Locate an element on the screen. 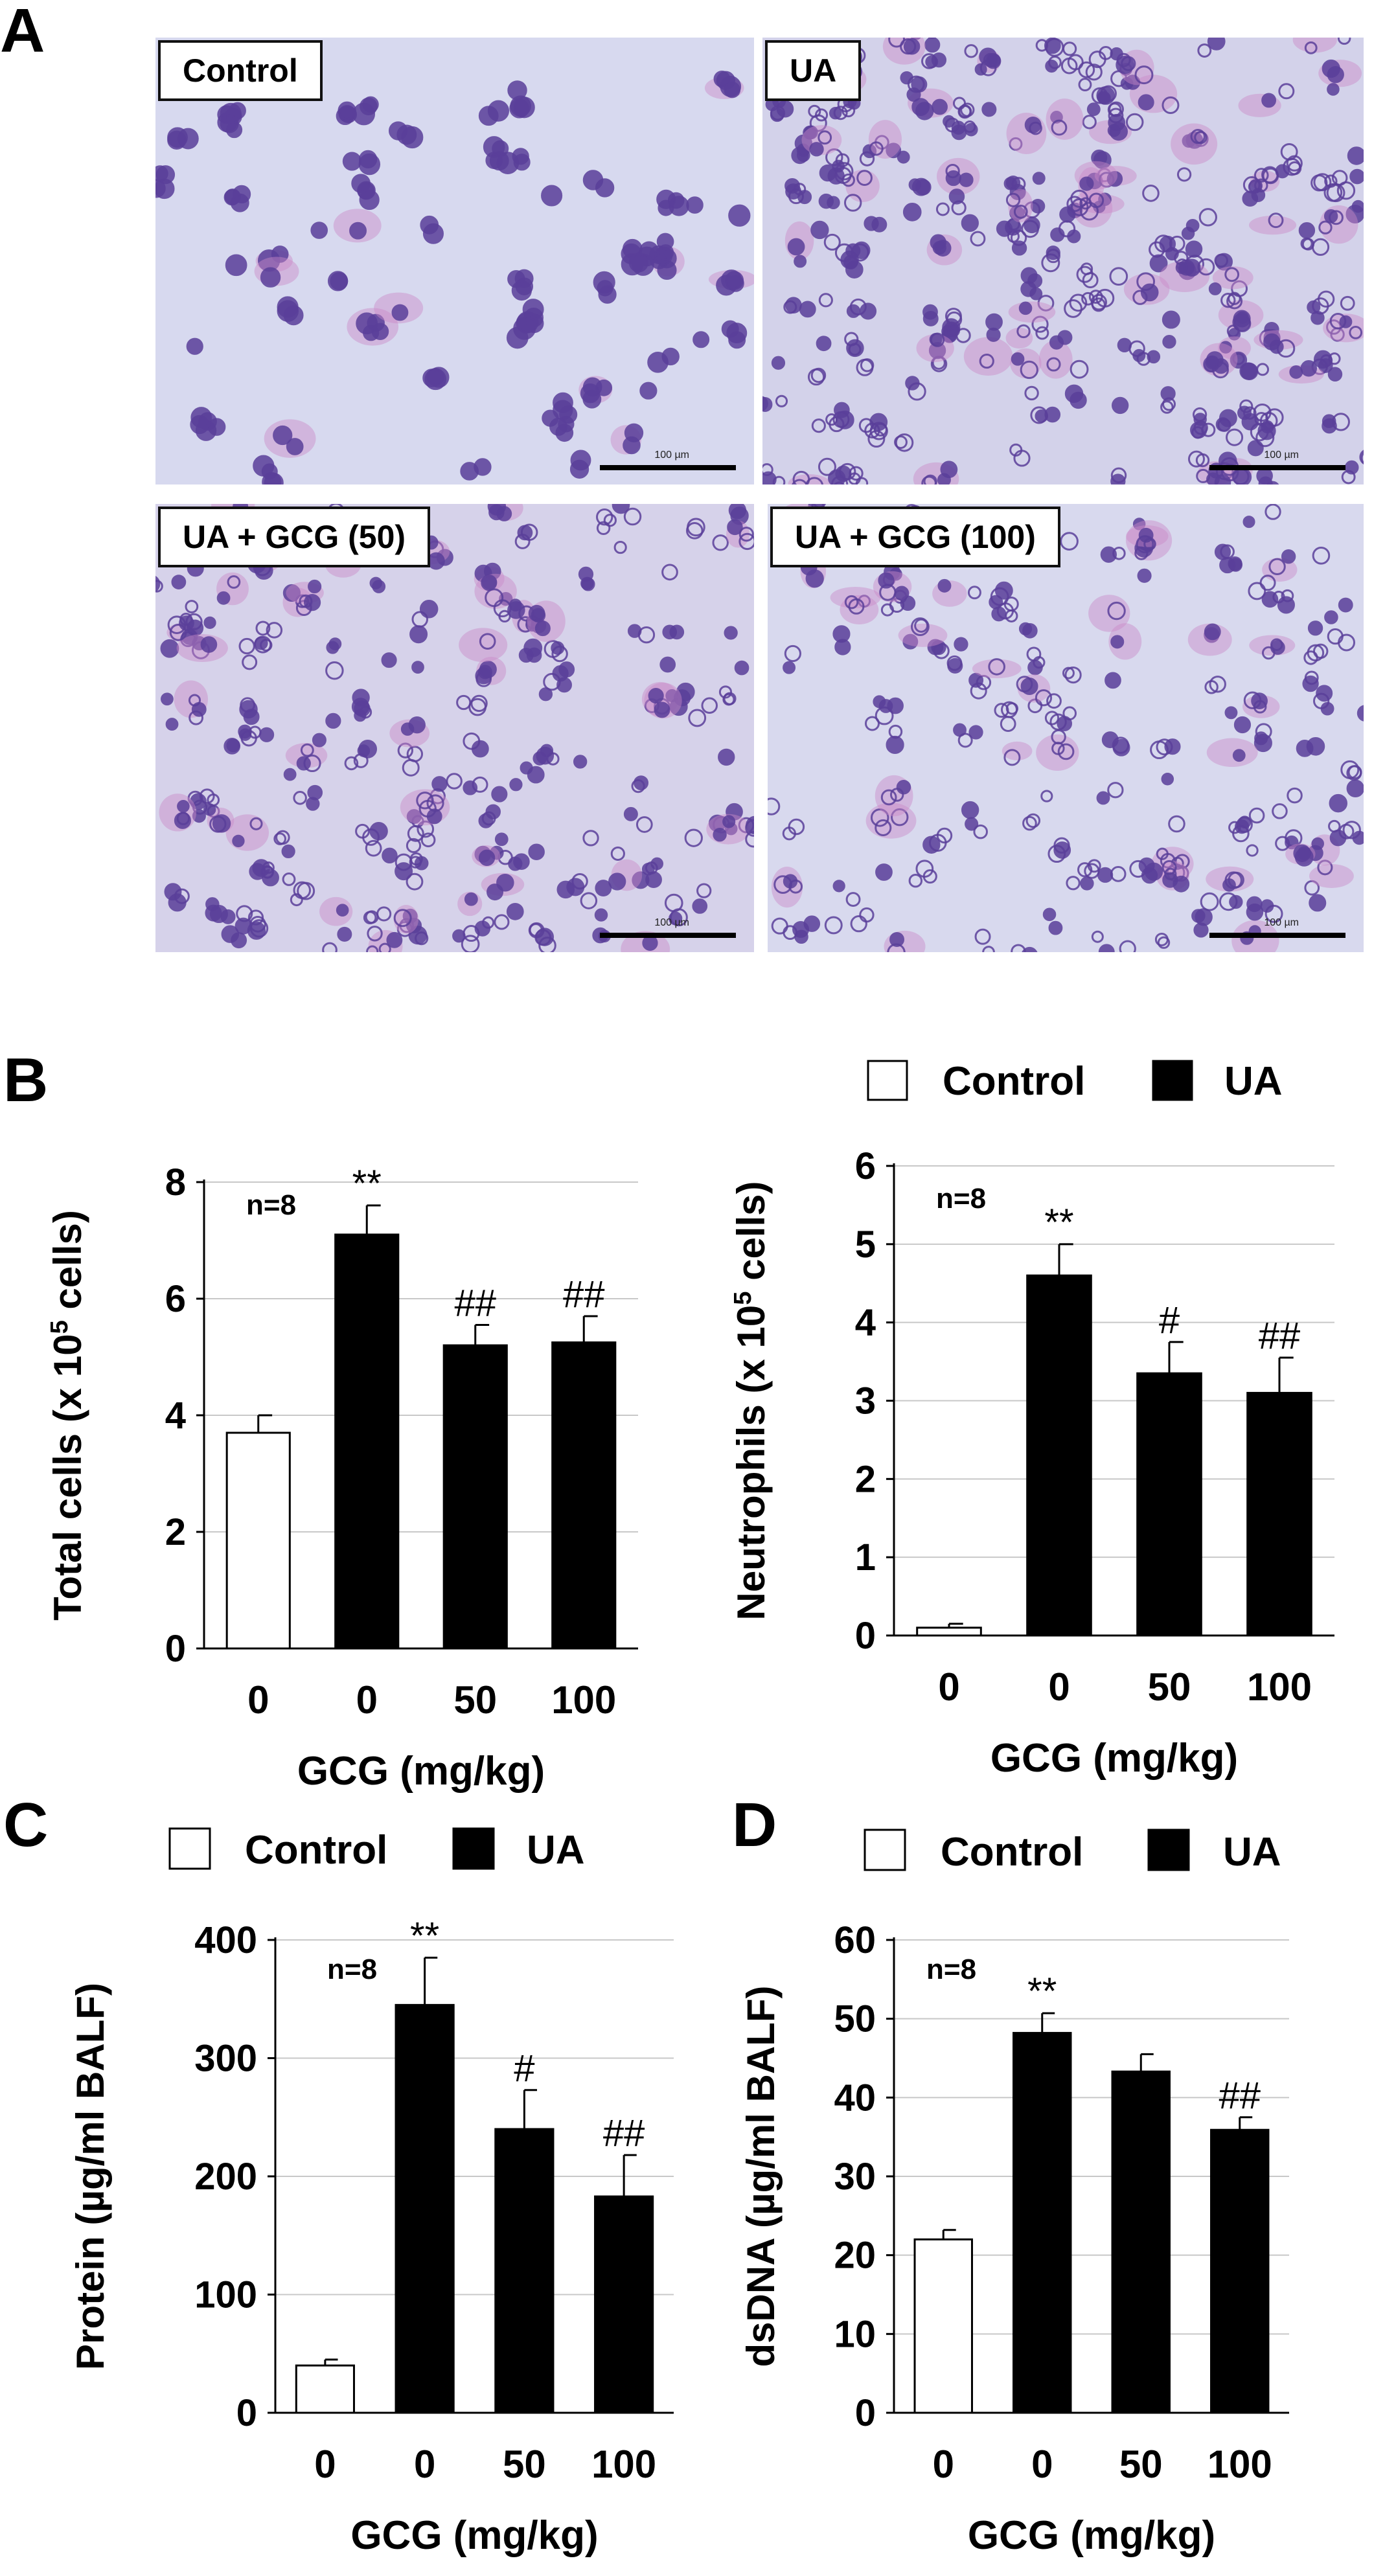 This screenshot has width=1385, height=2576. cell-image is located at coordinates (454, 277).